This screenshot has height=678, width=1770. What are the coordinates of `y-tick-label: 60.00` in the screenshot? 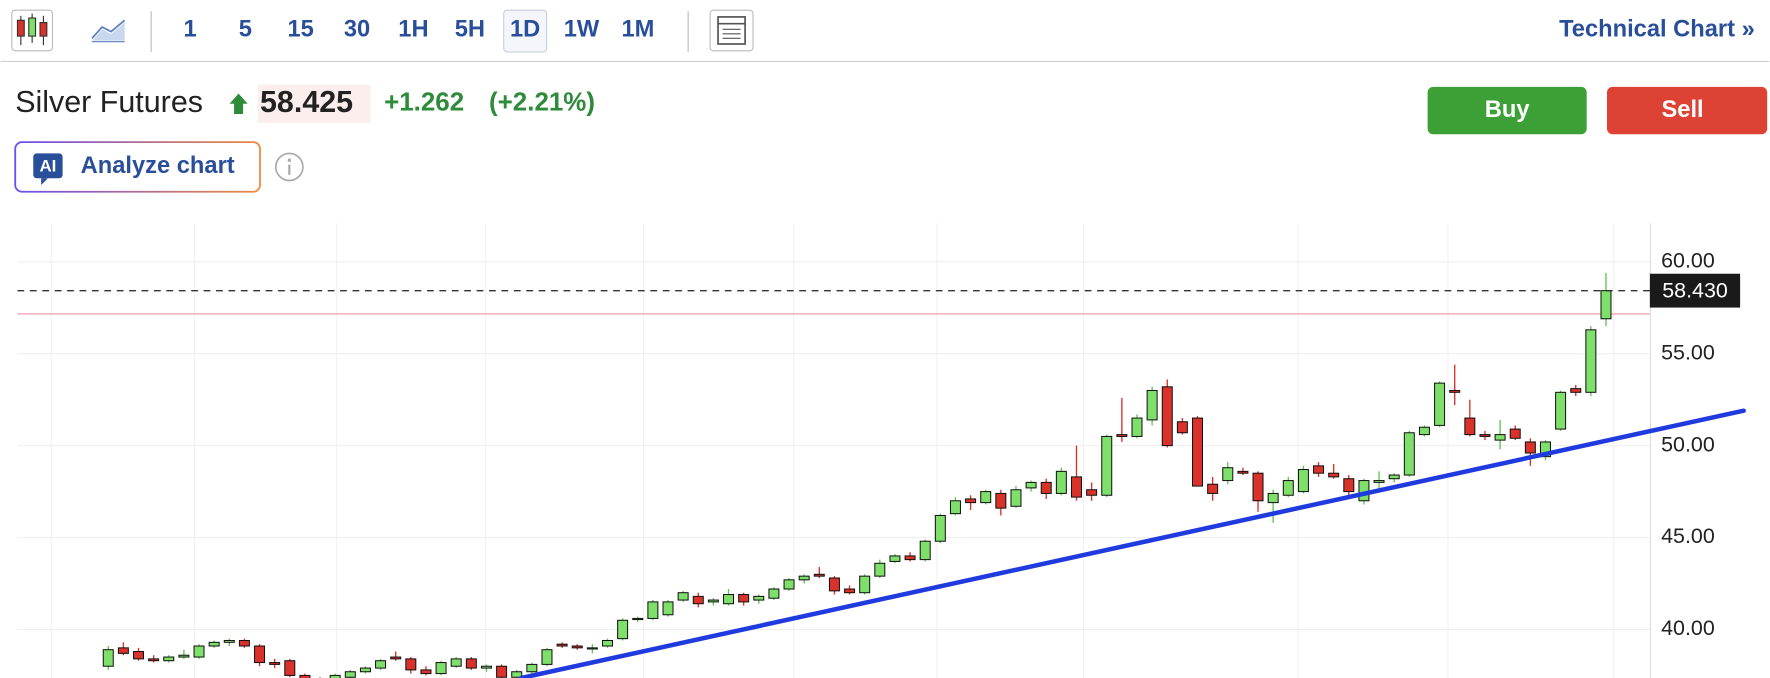 It's located at (1688, 260).